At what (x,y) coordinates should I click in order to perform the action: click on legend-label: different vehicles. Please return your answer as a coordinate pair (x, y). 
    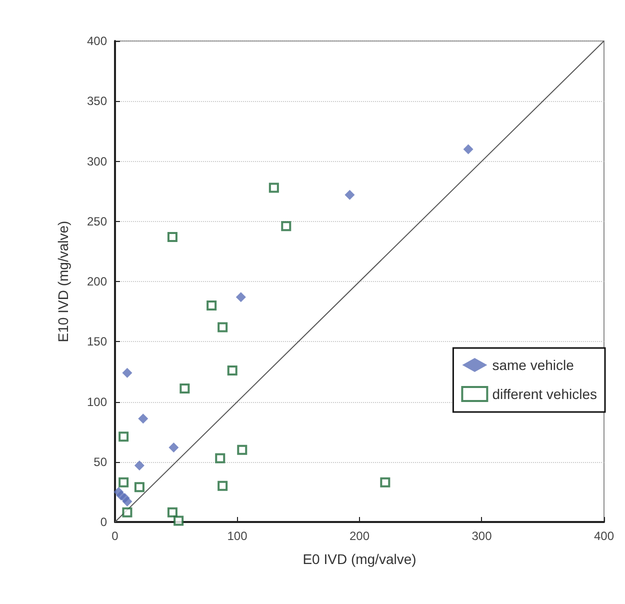
    Looking at the image, I should click on (545, 394).